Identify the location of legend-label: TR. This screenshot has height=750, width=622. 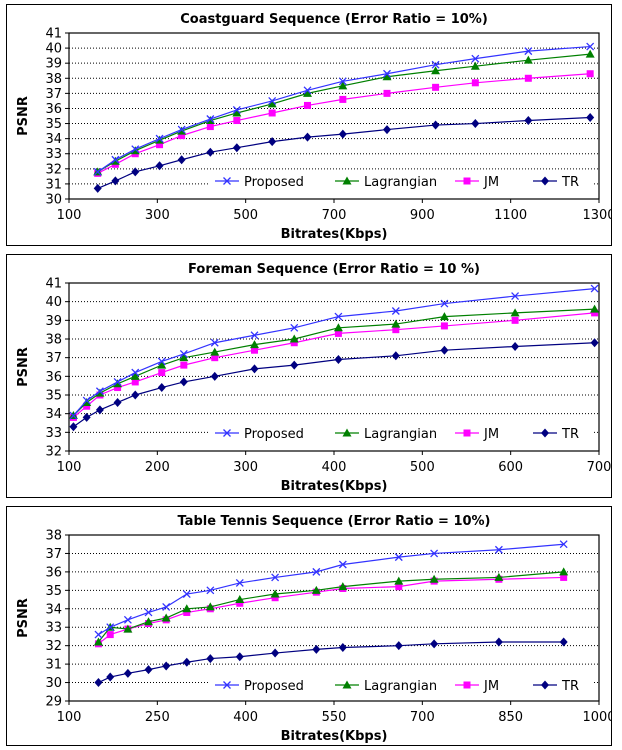
(570, 182).